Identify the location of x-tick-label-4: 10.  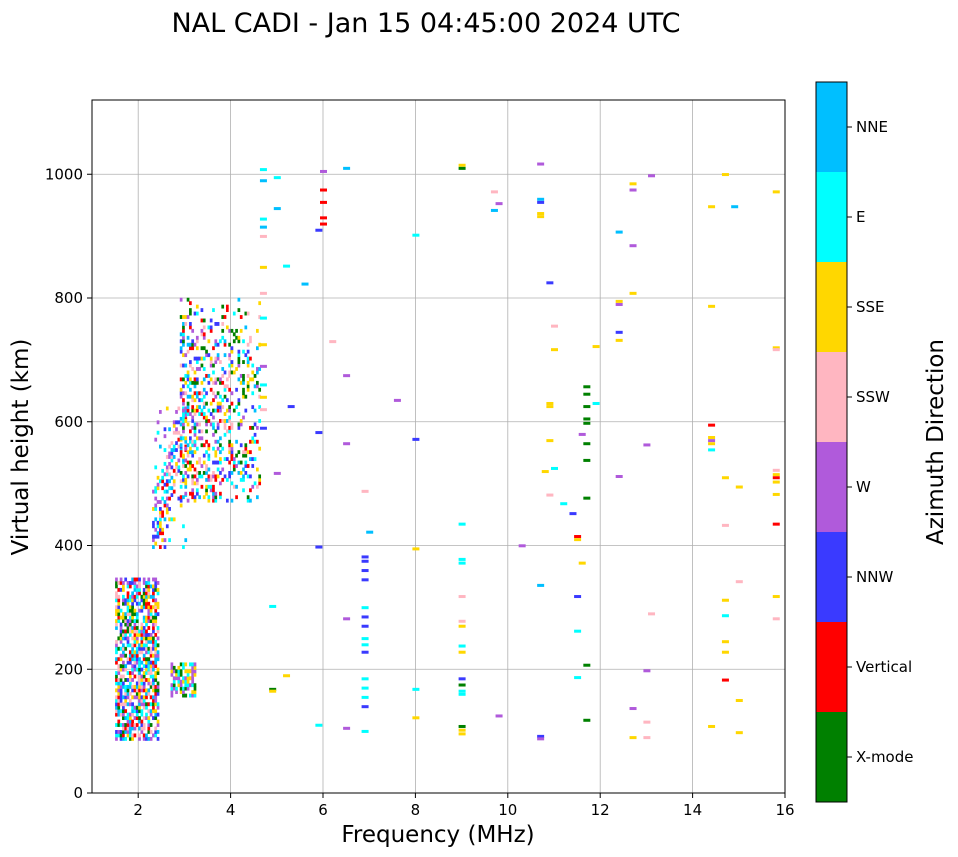
(507, 810).